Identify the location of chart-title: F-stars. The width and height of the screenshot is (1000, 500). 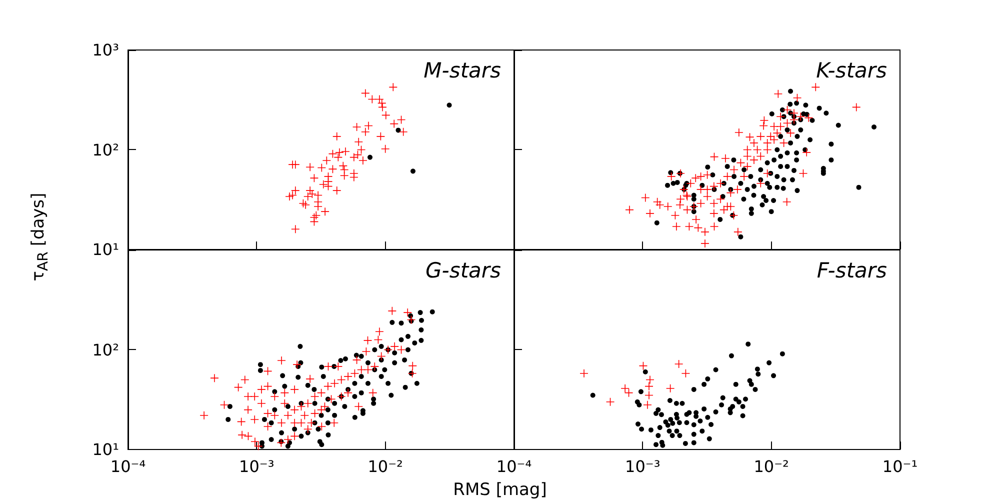
(852, 270).